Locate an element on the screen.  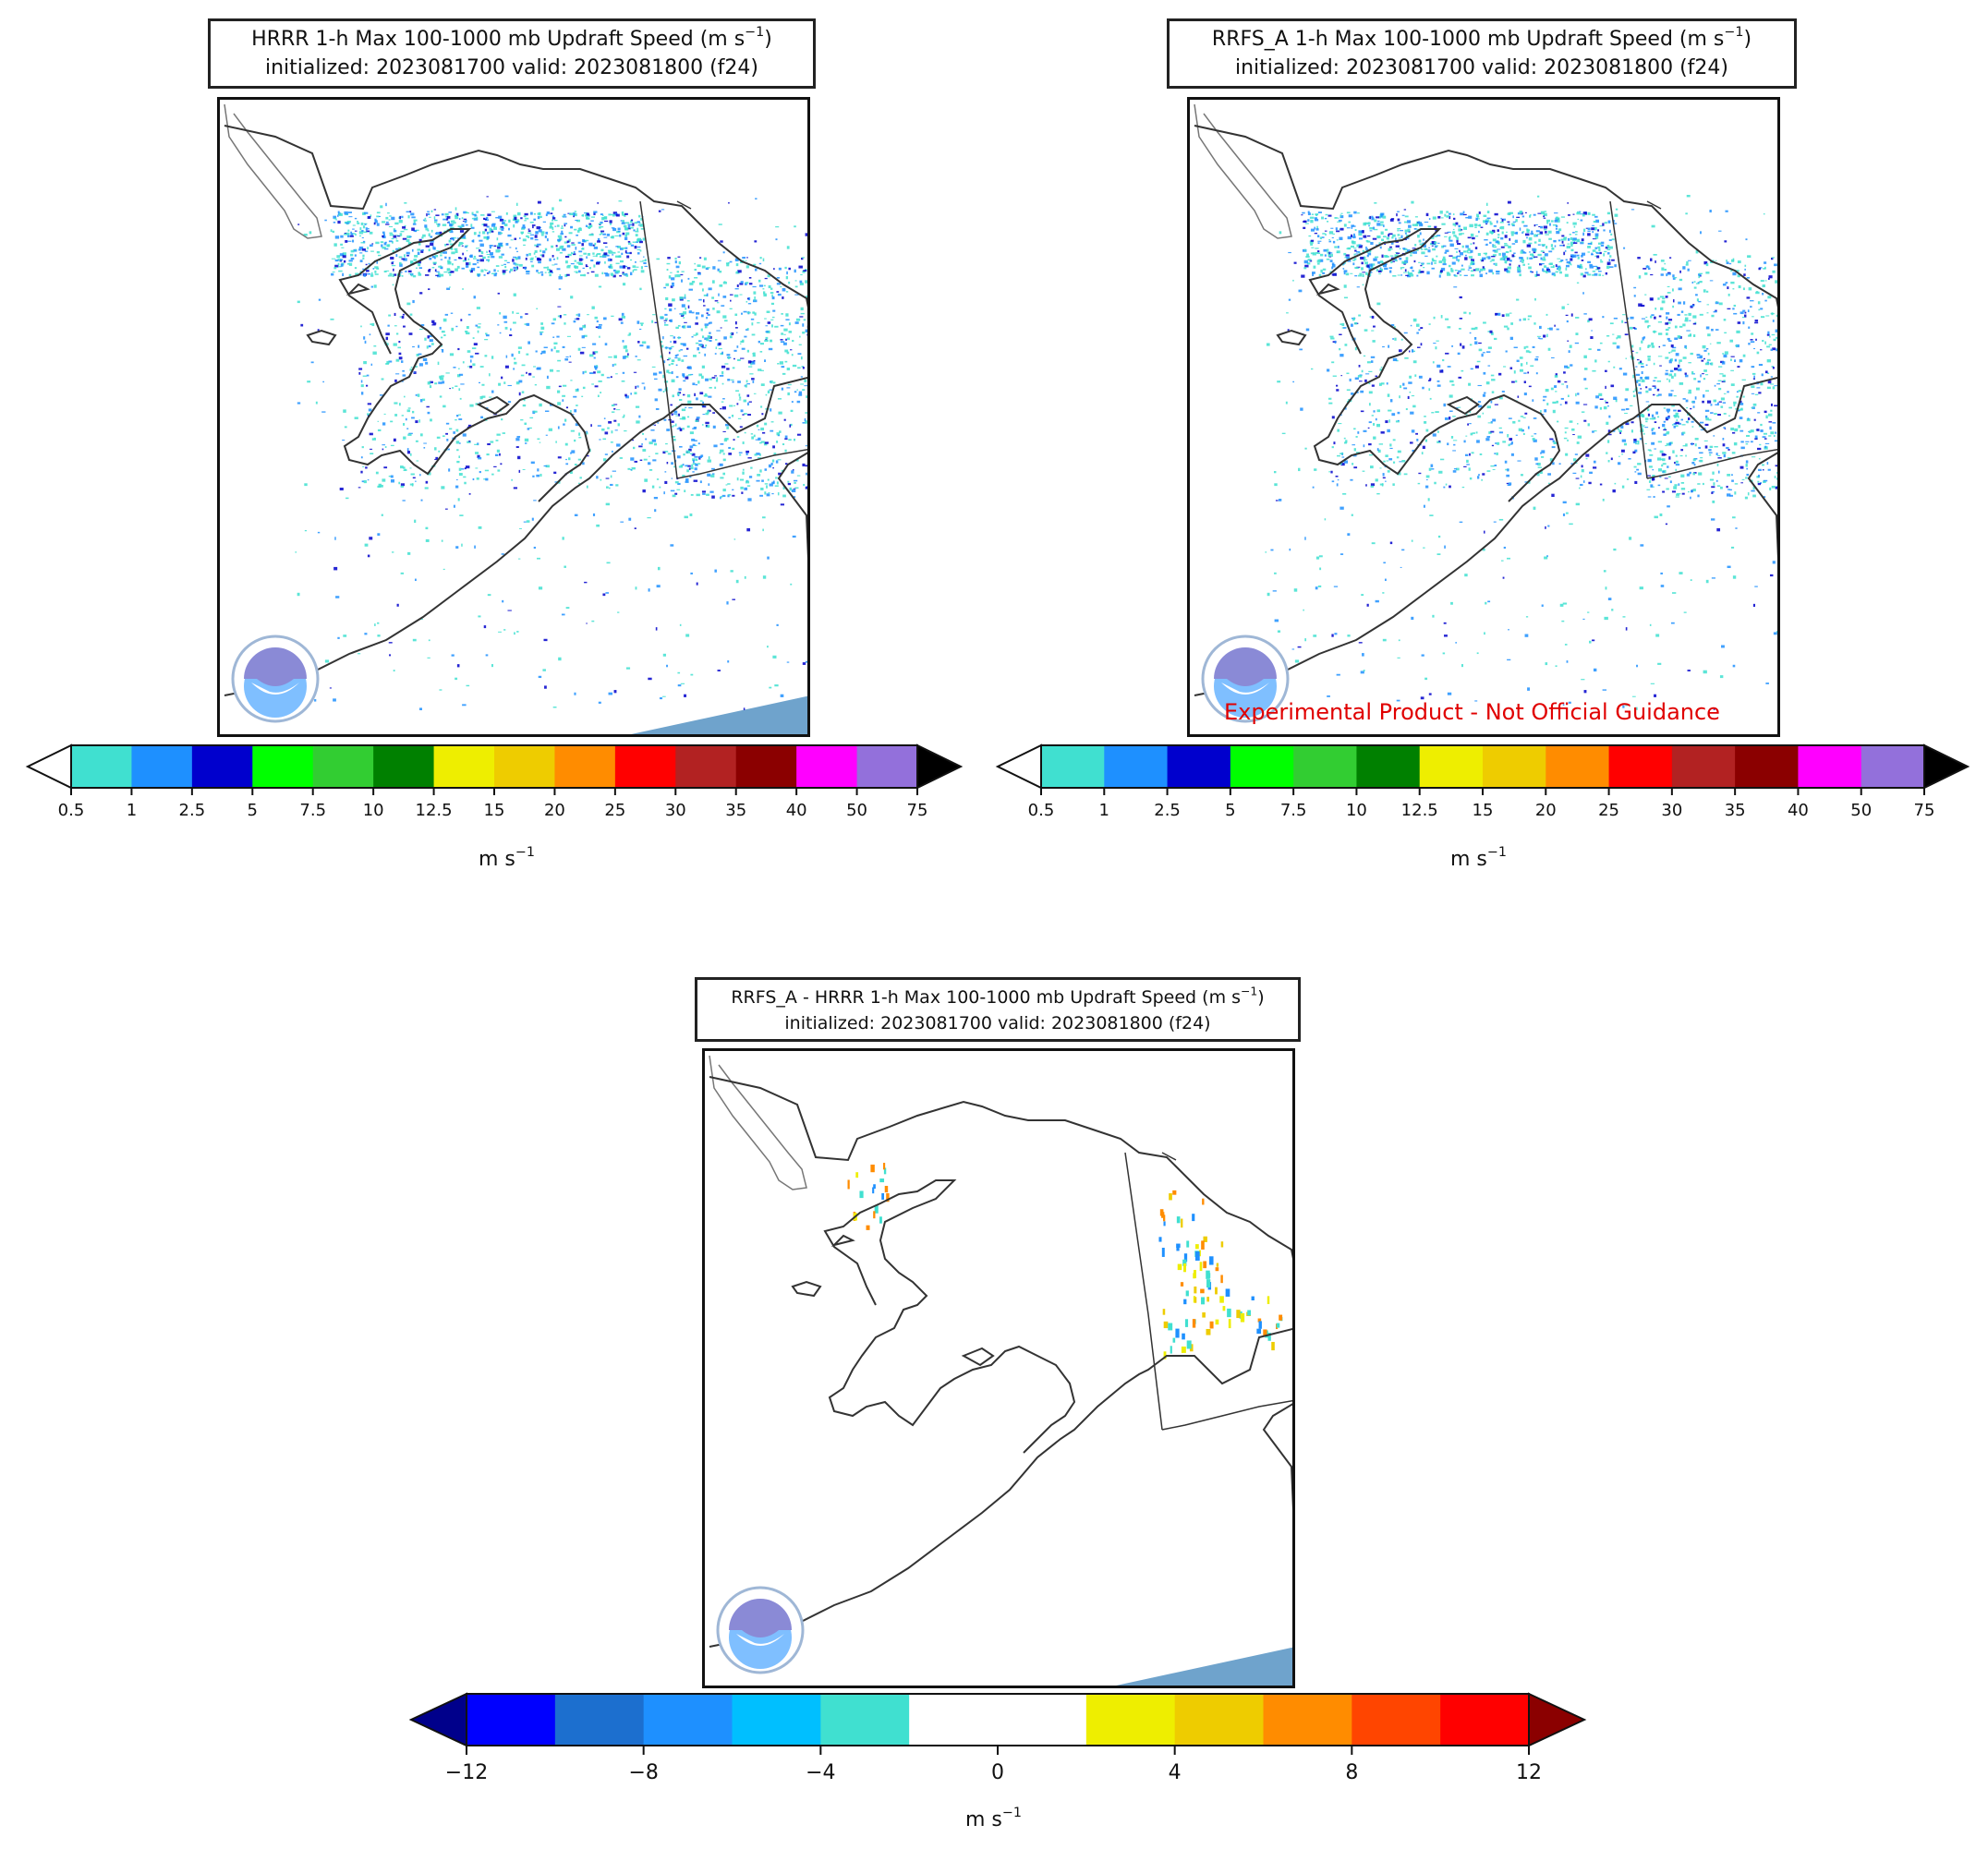
noaa-logo is located at coordinates (760, 1630).